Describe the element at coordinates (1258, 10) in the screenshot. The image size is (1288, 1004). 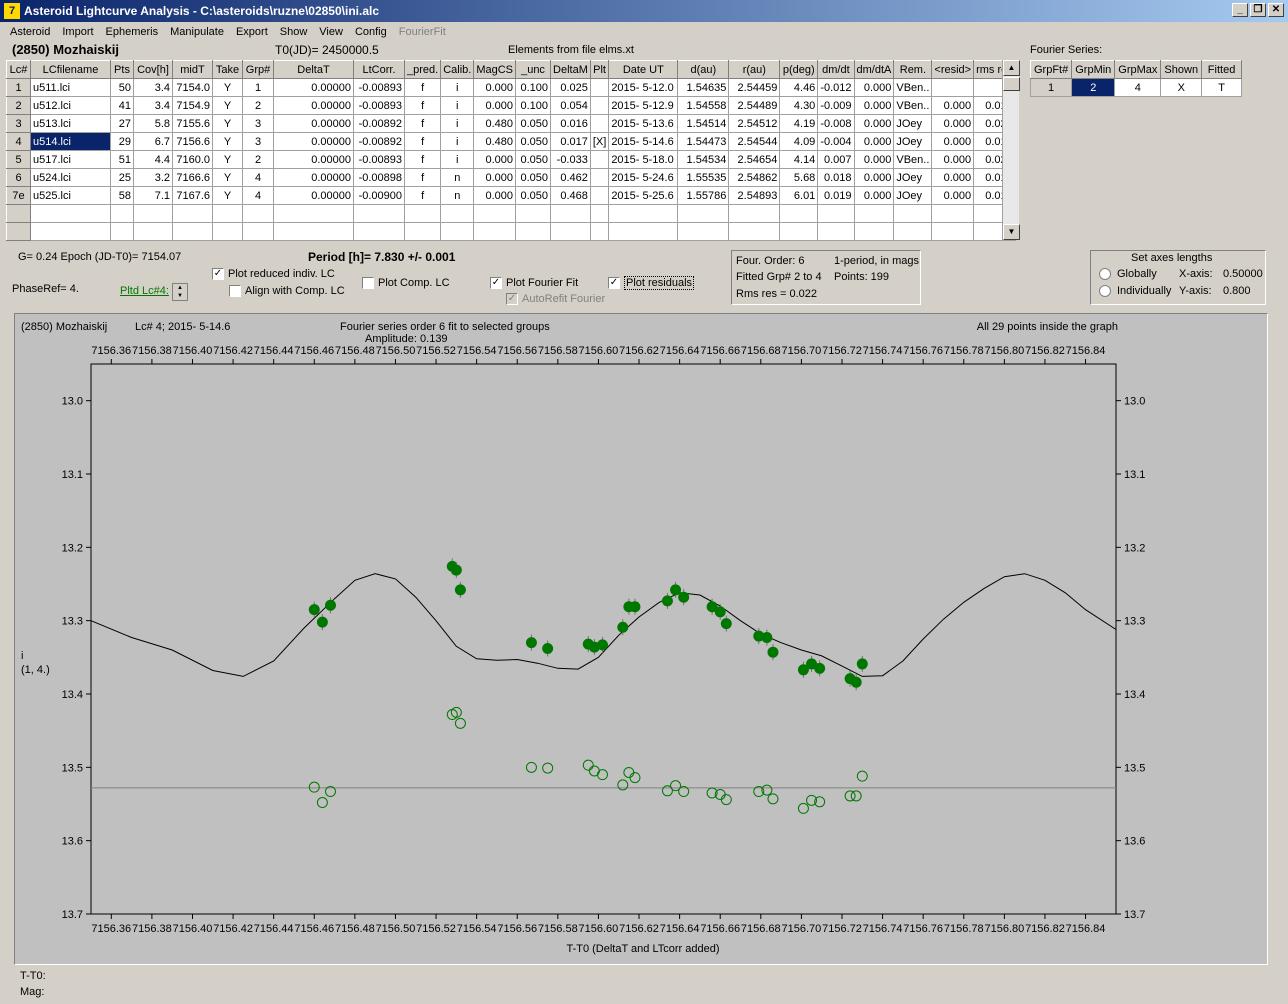
I see `restore-icon: ❐` at that location.